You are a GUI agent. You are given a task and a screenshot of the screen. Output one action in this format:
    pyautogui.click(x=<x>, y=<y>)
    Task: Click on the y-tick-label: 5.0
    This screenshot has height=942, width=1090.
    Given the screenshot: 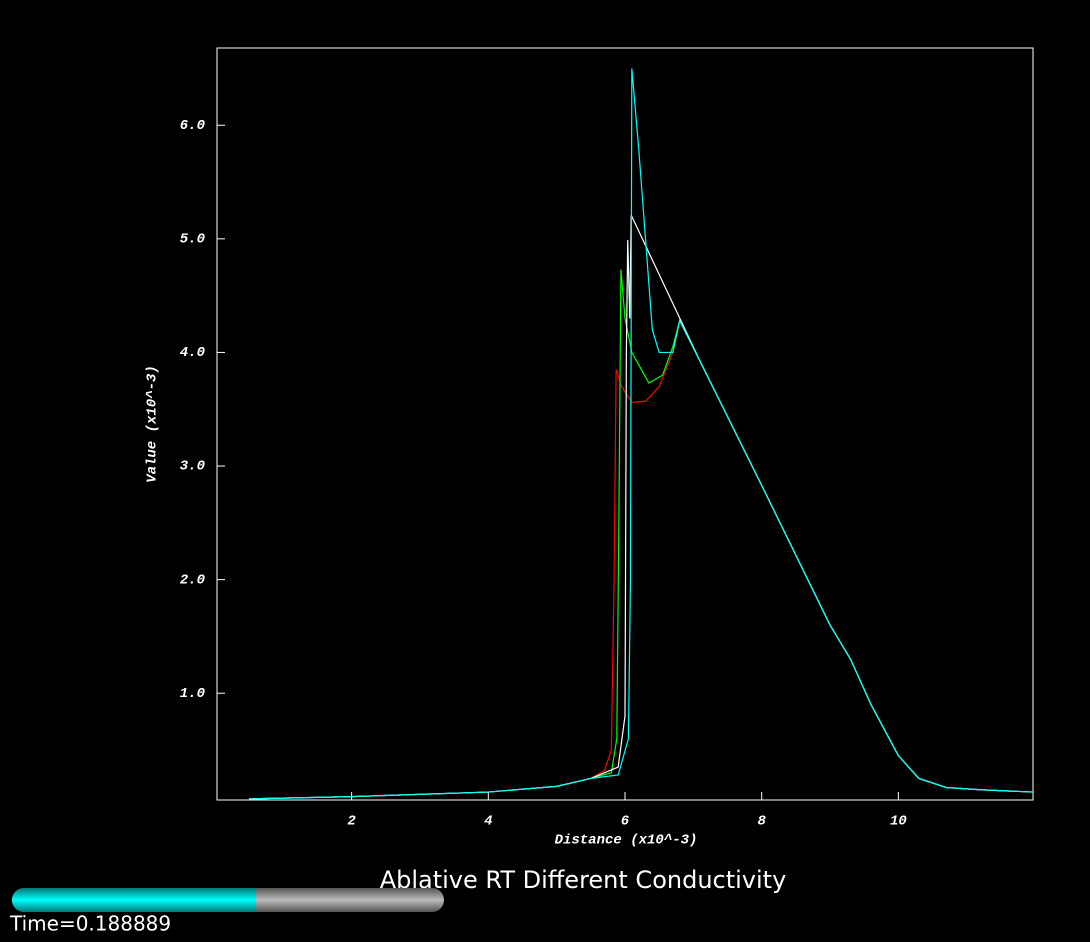 What is the action you would take?
    pyautogui.click(x=192, y=240)
    